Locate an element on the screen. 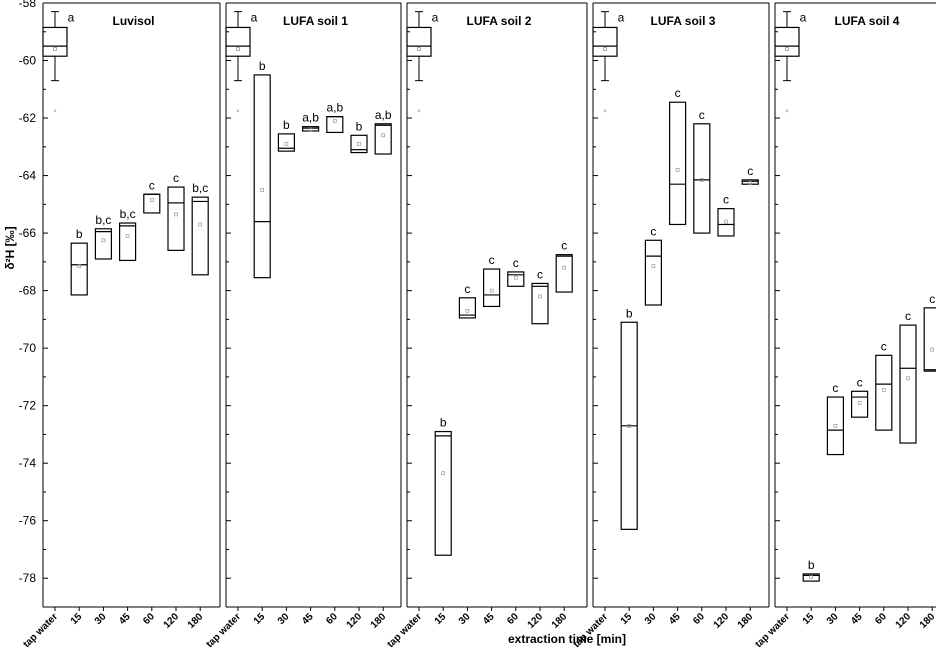  significance-letter: a,b is located at coordinates (334, 108).